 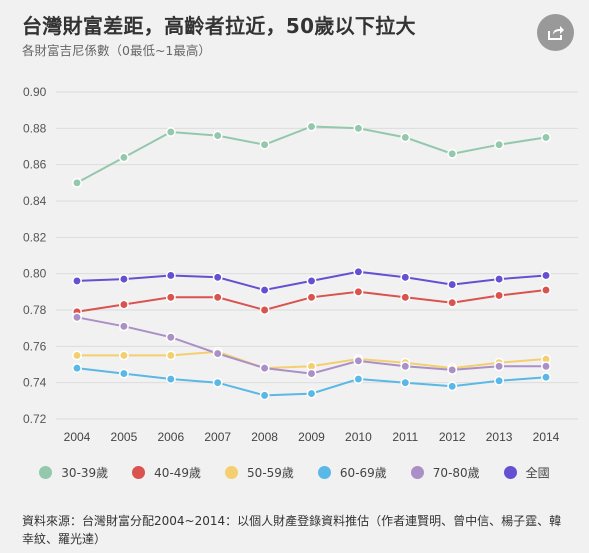 What do you see at coordinates (363, 473) in the screenshot?
I see `legend-label: 60-69歲` at bounding box center [363, 473].